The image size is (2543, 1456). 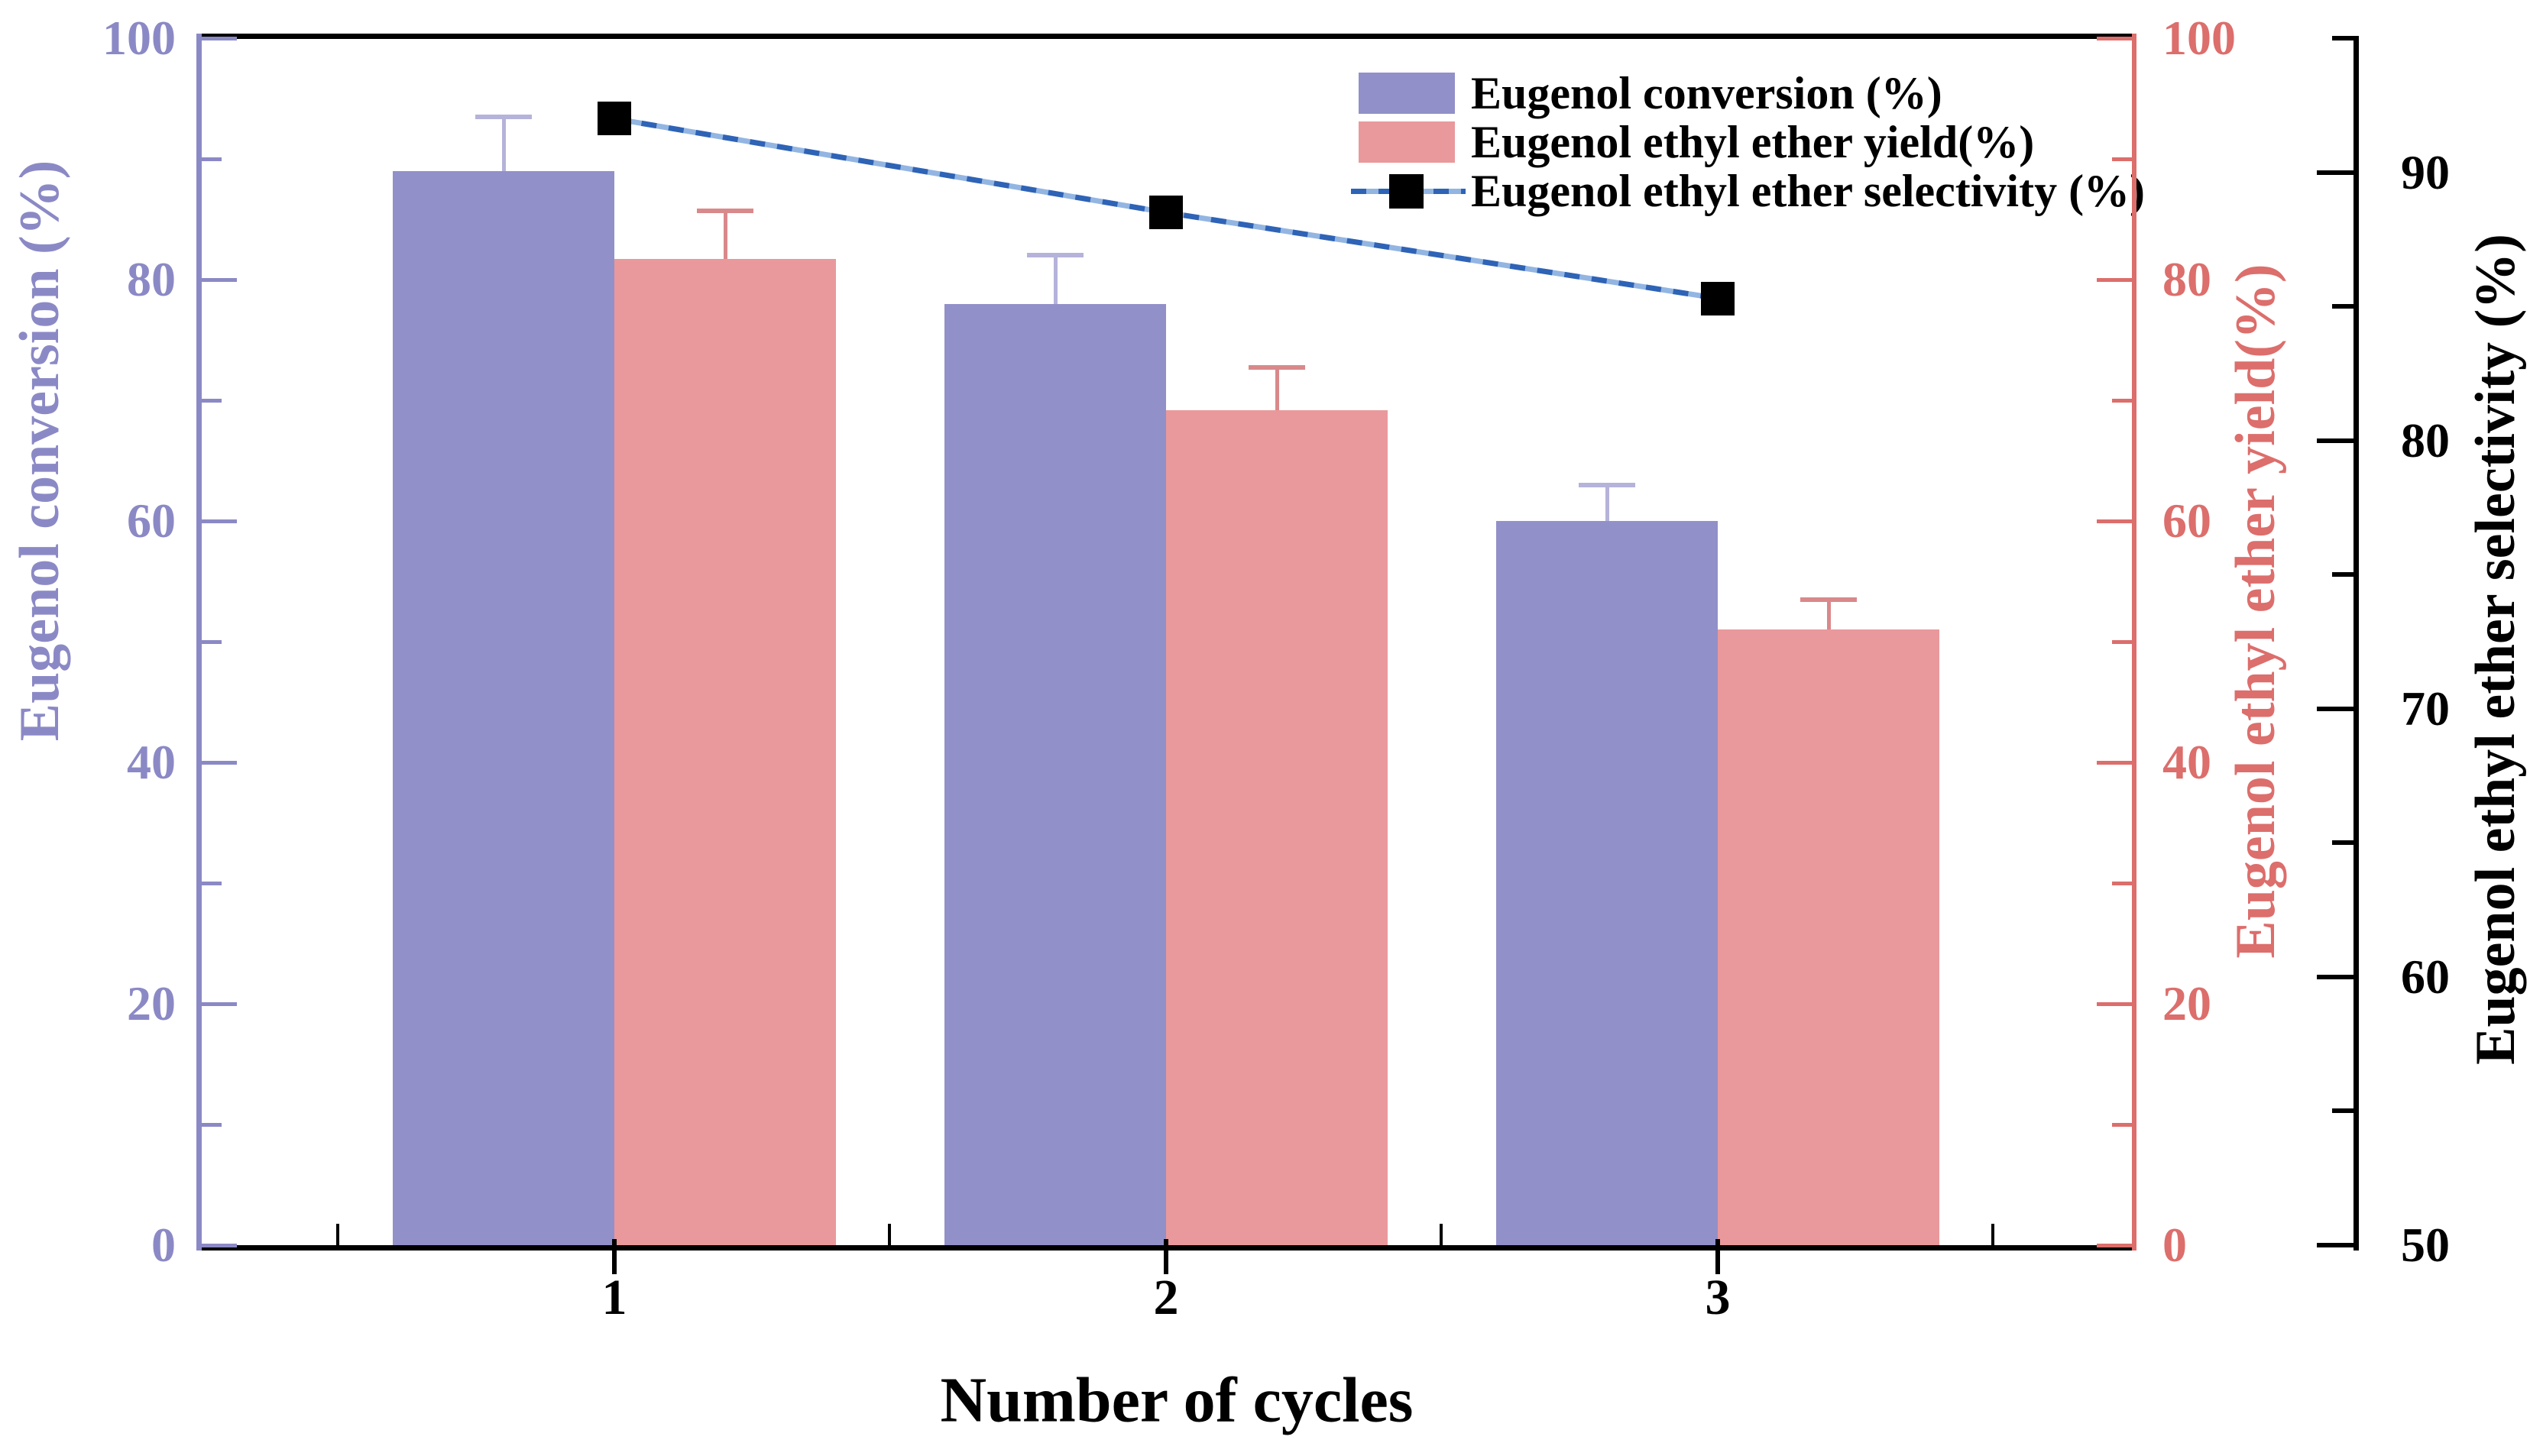 I want to click on legend-swatch-yield, so click(x=1411, y=142).